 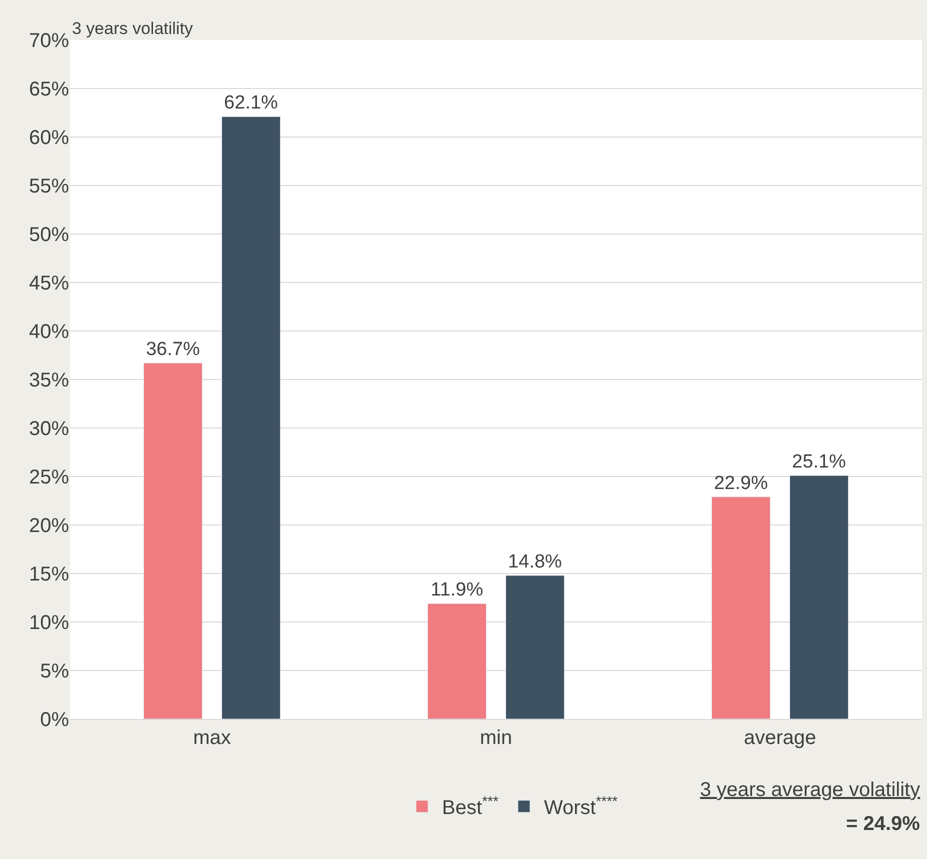 I want to click on text: 22.9%, so click(x=741, y=483).